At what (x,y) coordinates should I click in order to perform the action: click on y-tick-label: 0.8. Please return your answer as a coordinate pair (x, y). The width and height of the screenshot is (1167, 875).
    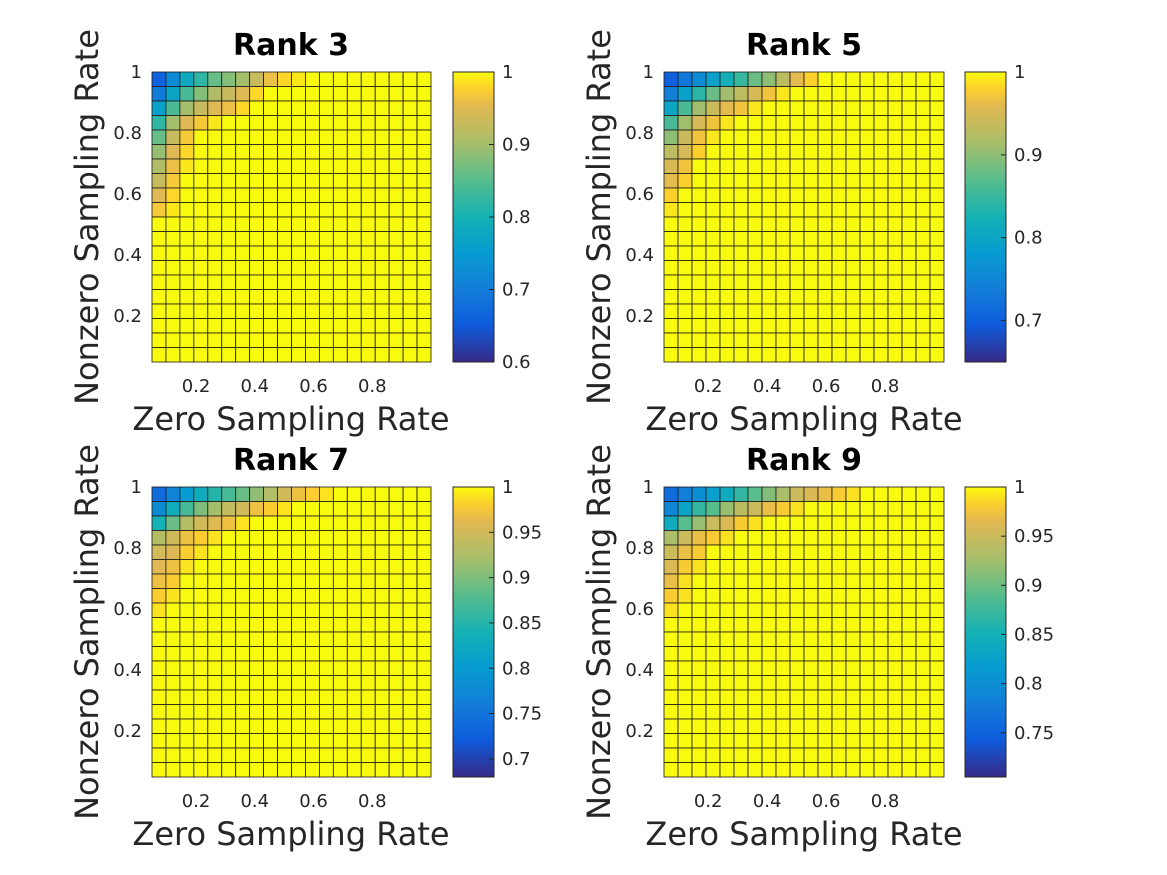
    Looking at the image, I should click on (639, 133).